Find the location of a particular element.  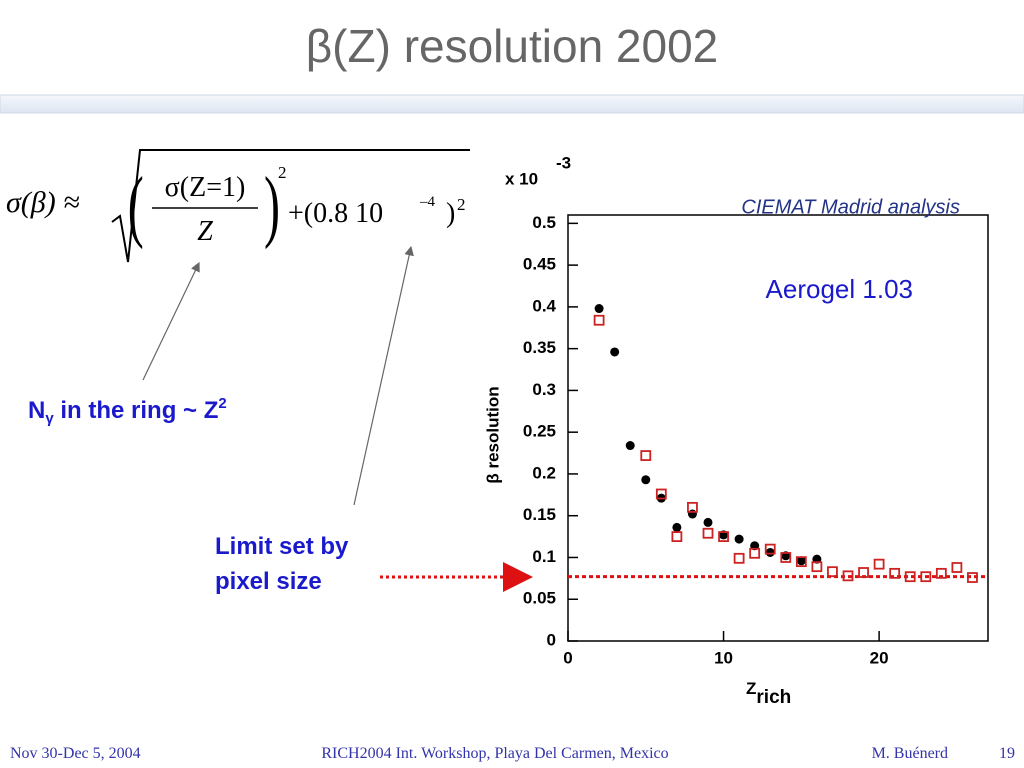

note-sup: 2 is located at coordinates (222, 403).